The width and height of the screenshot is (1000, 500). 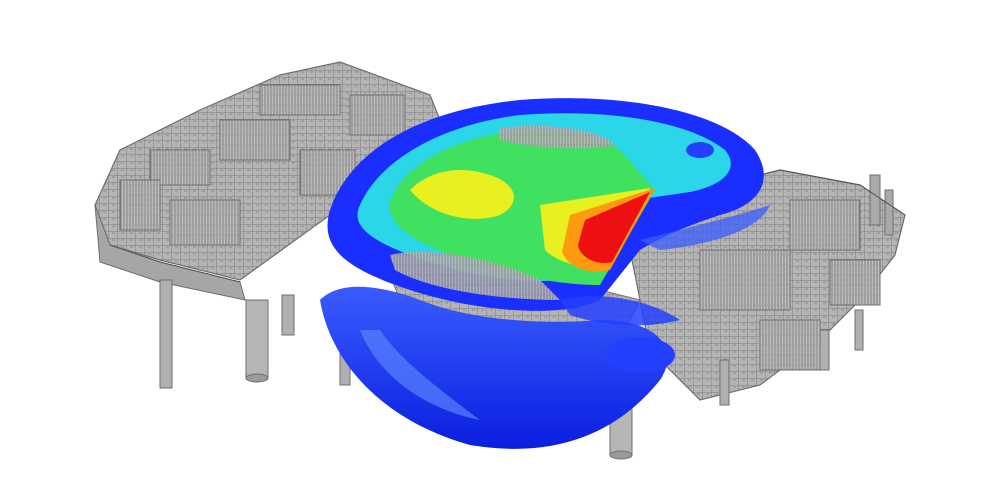 I want to click on plume-core-yellow, so click(x=462, y=194).